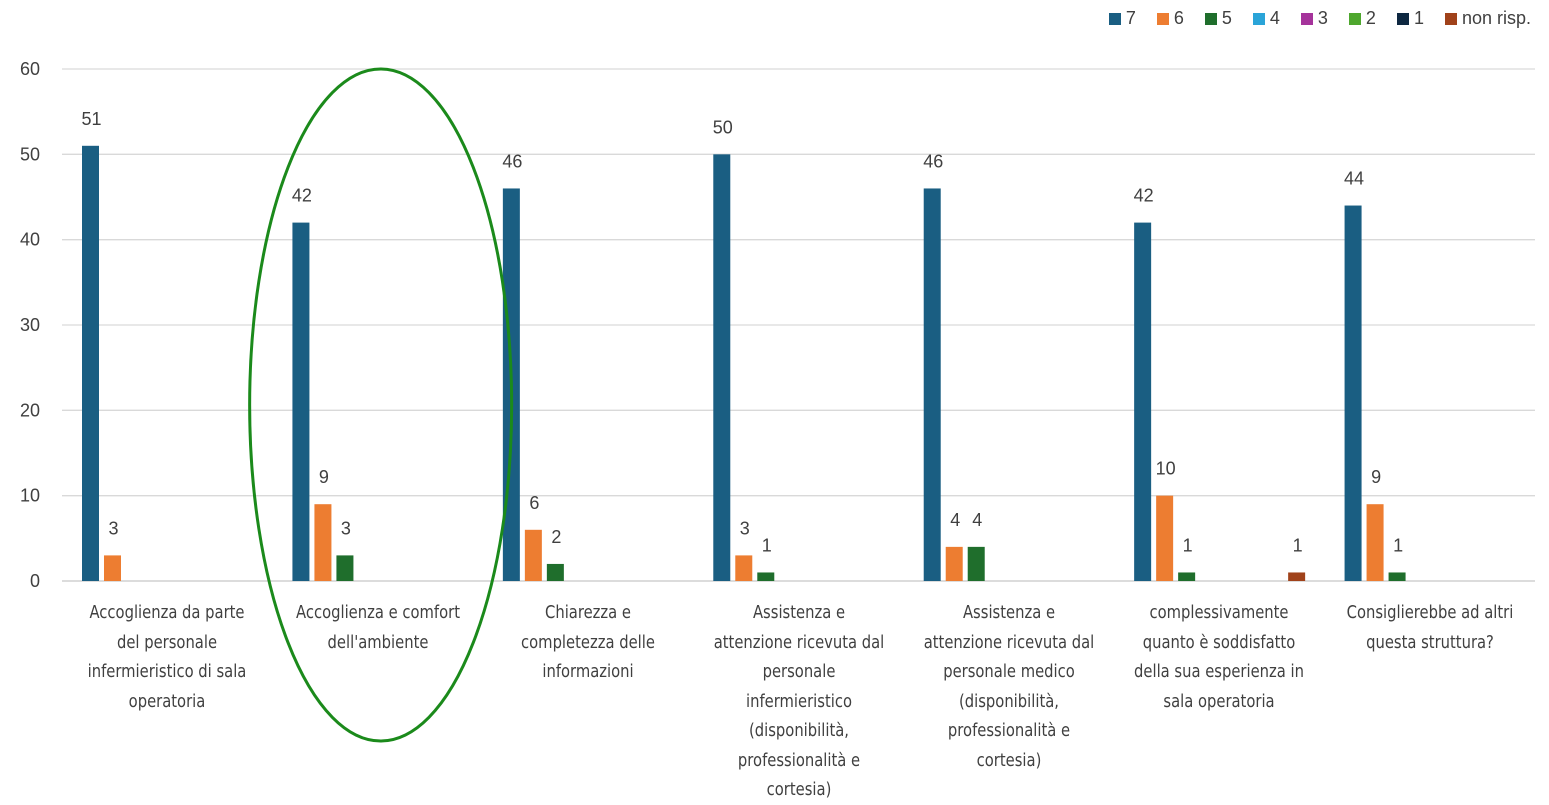 The image size is (1549, 805). What do you see at coordinates (556, 537) in the screenshot?
I see `data-label: 2` at bounding box center [556, 537].